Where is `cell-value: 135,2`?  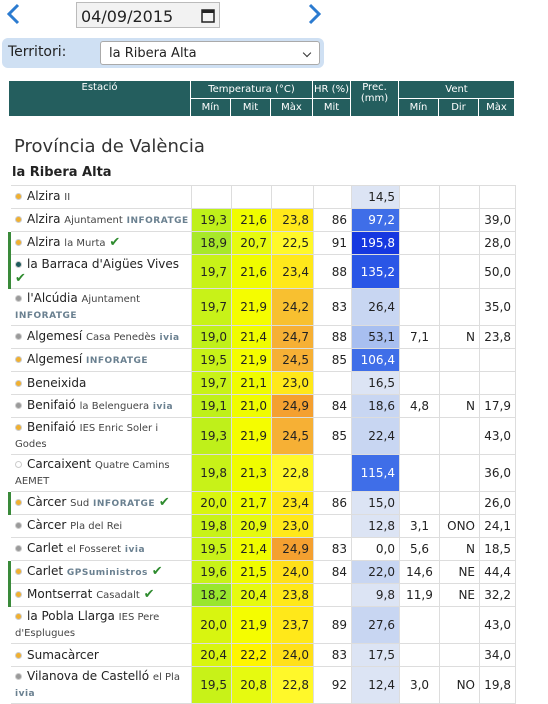
cell-value: 135,2 is located at coordinates (377, 271).